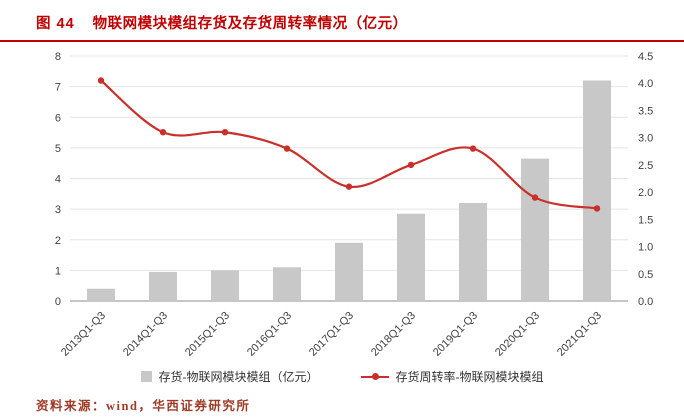  Describe the element at coordinates (238, 377) in the screenshot. I see `legend-inventory-label: 存货-物联网模块模组（亿元）` at that location.